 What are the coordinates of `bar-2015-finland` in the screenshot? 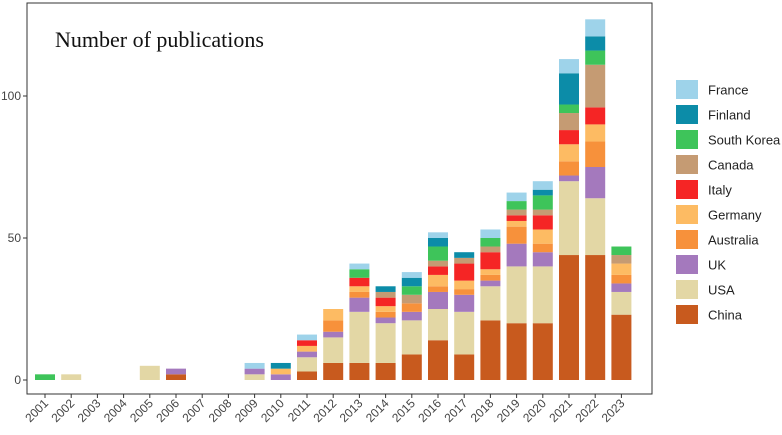 It's located at (411, 282).